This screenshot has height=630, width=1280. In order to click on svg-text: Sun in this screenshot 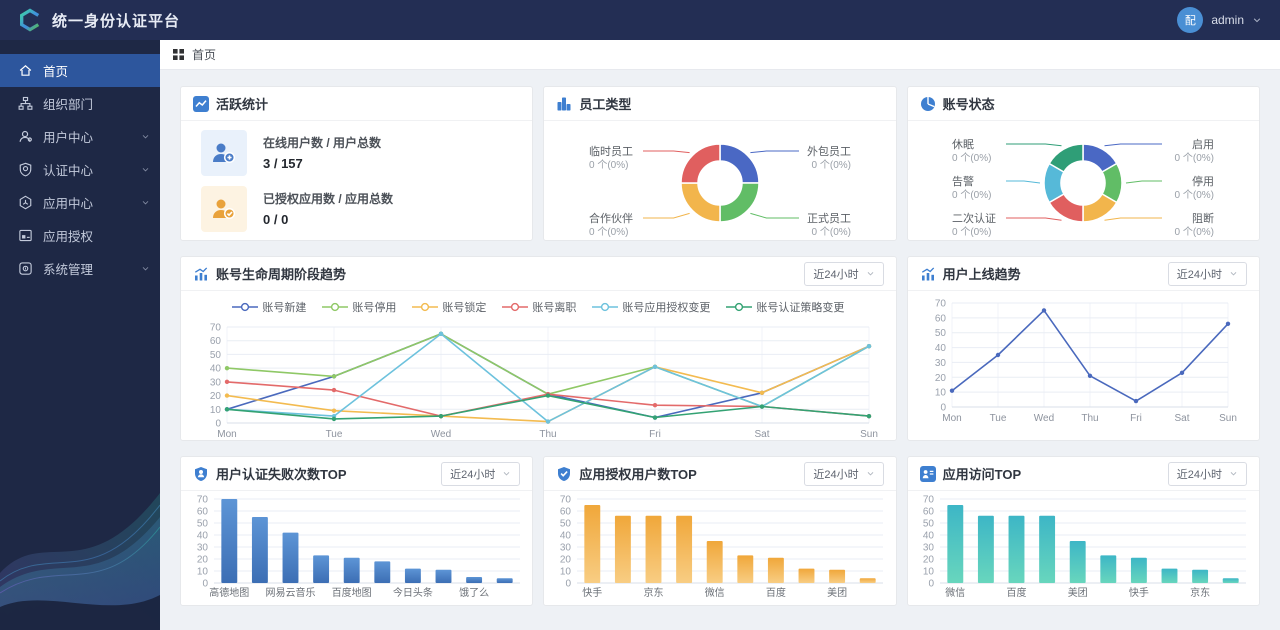, I will do `click(869, 434)`.